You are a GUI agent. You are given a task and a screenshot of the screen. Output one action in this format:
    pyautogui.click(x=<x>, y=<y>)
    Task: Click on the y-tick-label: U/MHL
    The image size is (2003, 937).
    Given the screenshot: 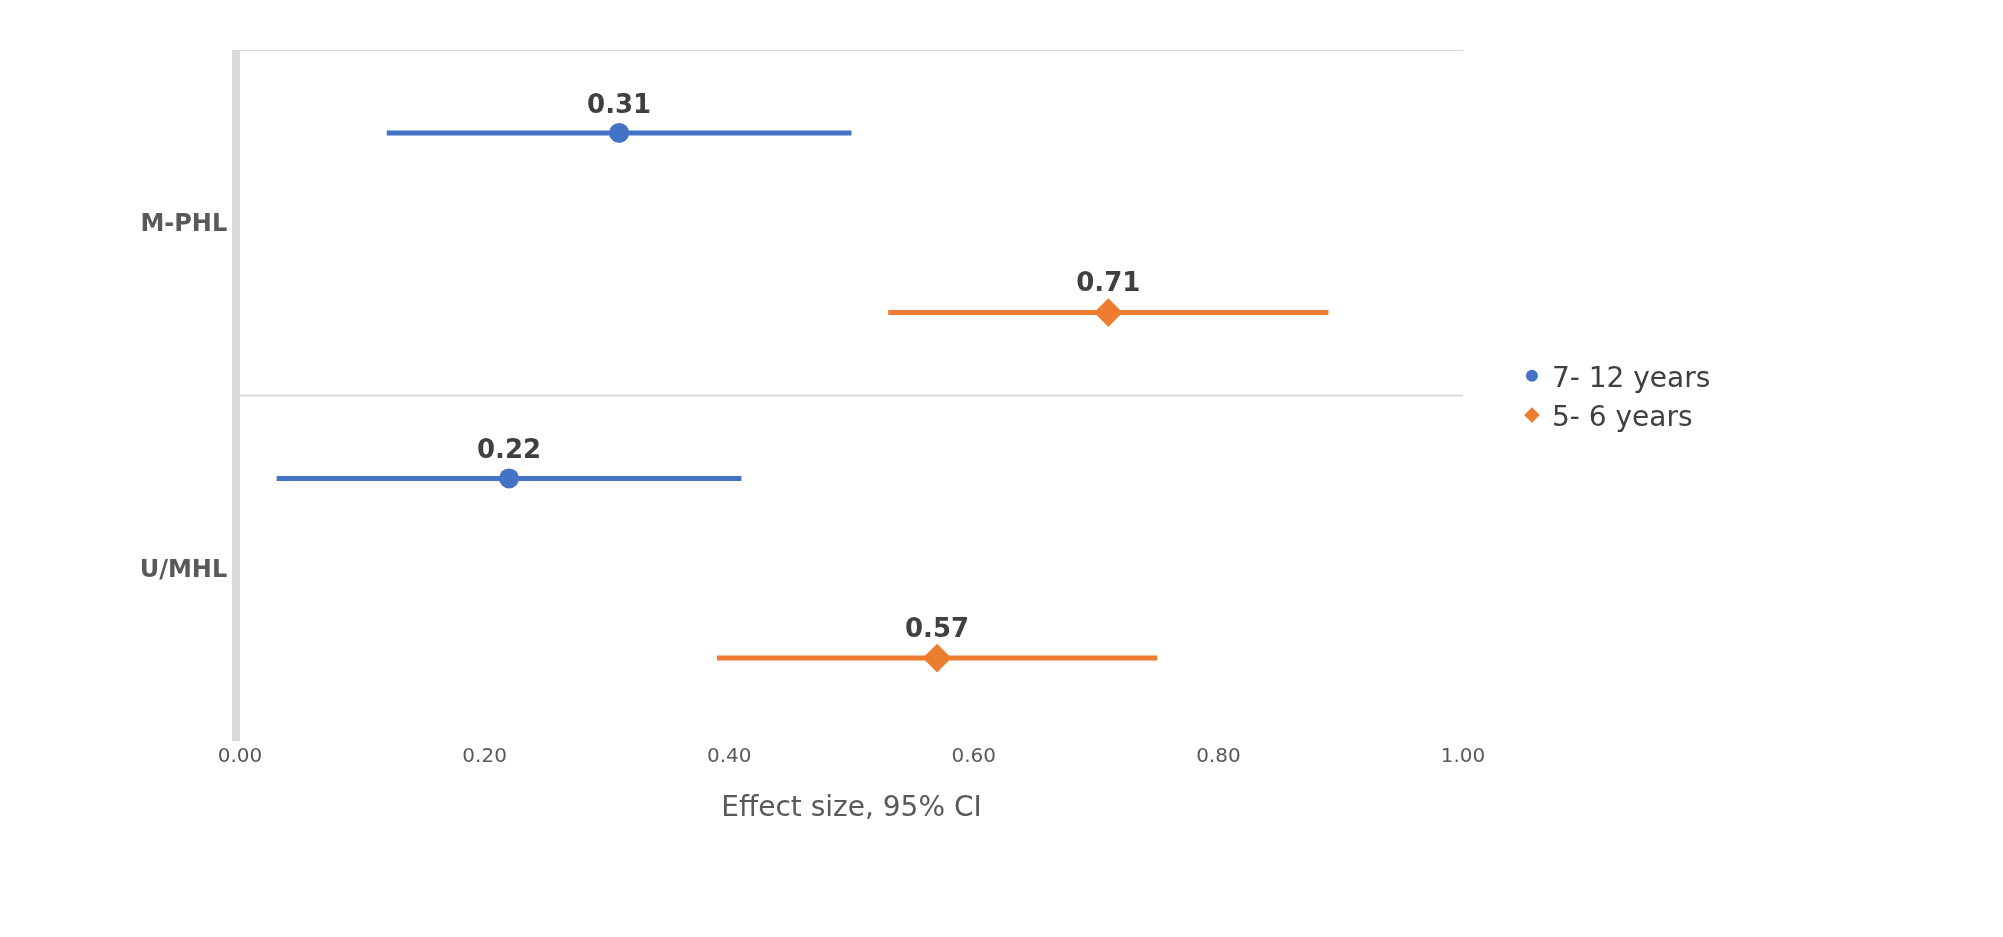 What is the action you would take?
    pyautogui.click(x=183, y=568)
    